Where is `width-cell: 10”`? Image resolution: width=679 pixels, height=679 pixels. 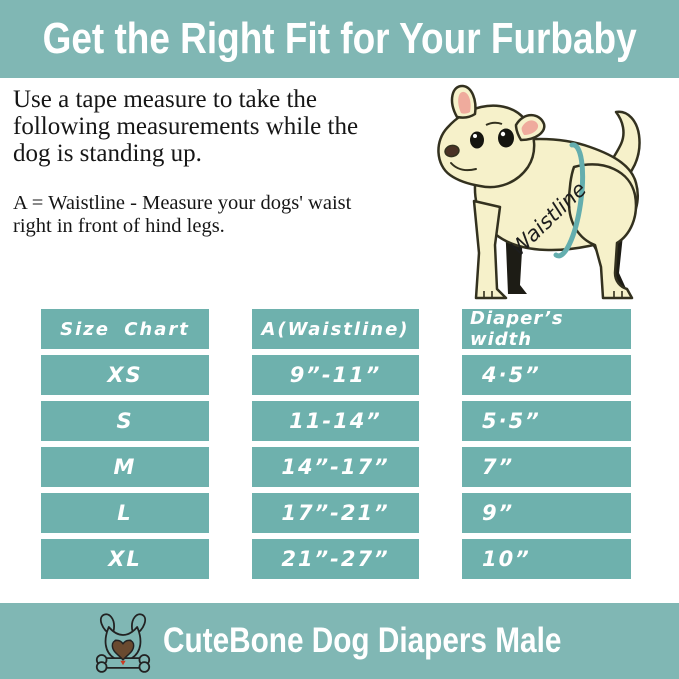 width-cell: 10” is located at coordinates (546, 559).